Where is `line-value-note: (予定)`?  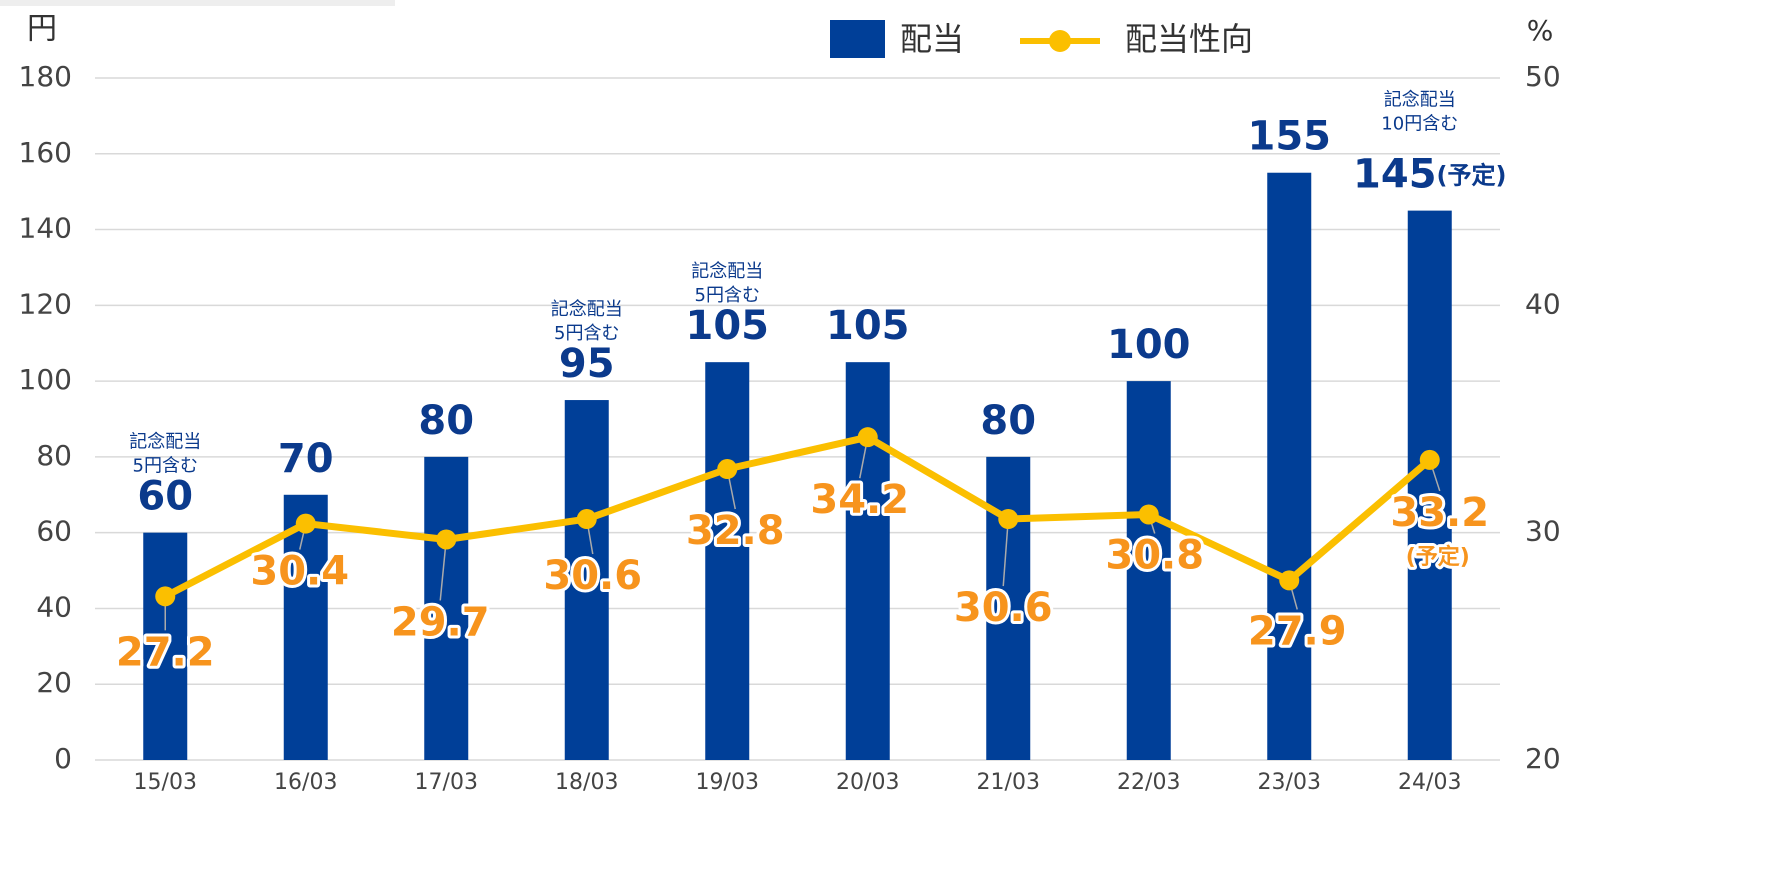 line-value-note: (予定) is located at coordinates (1438, 557).